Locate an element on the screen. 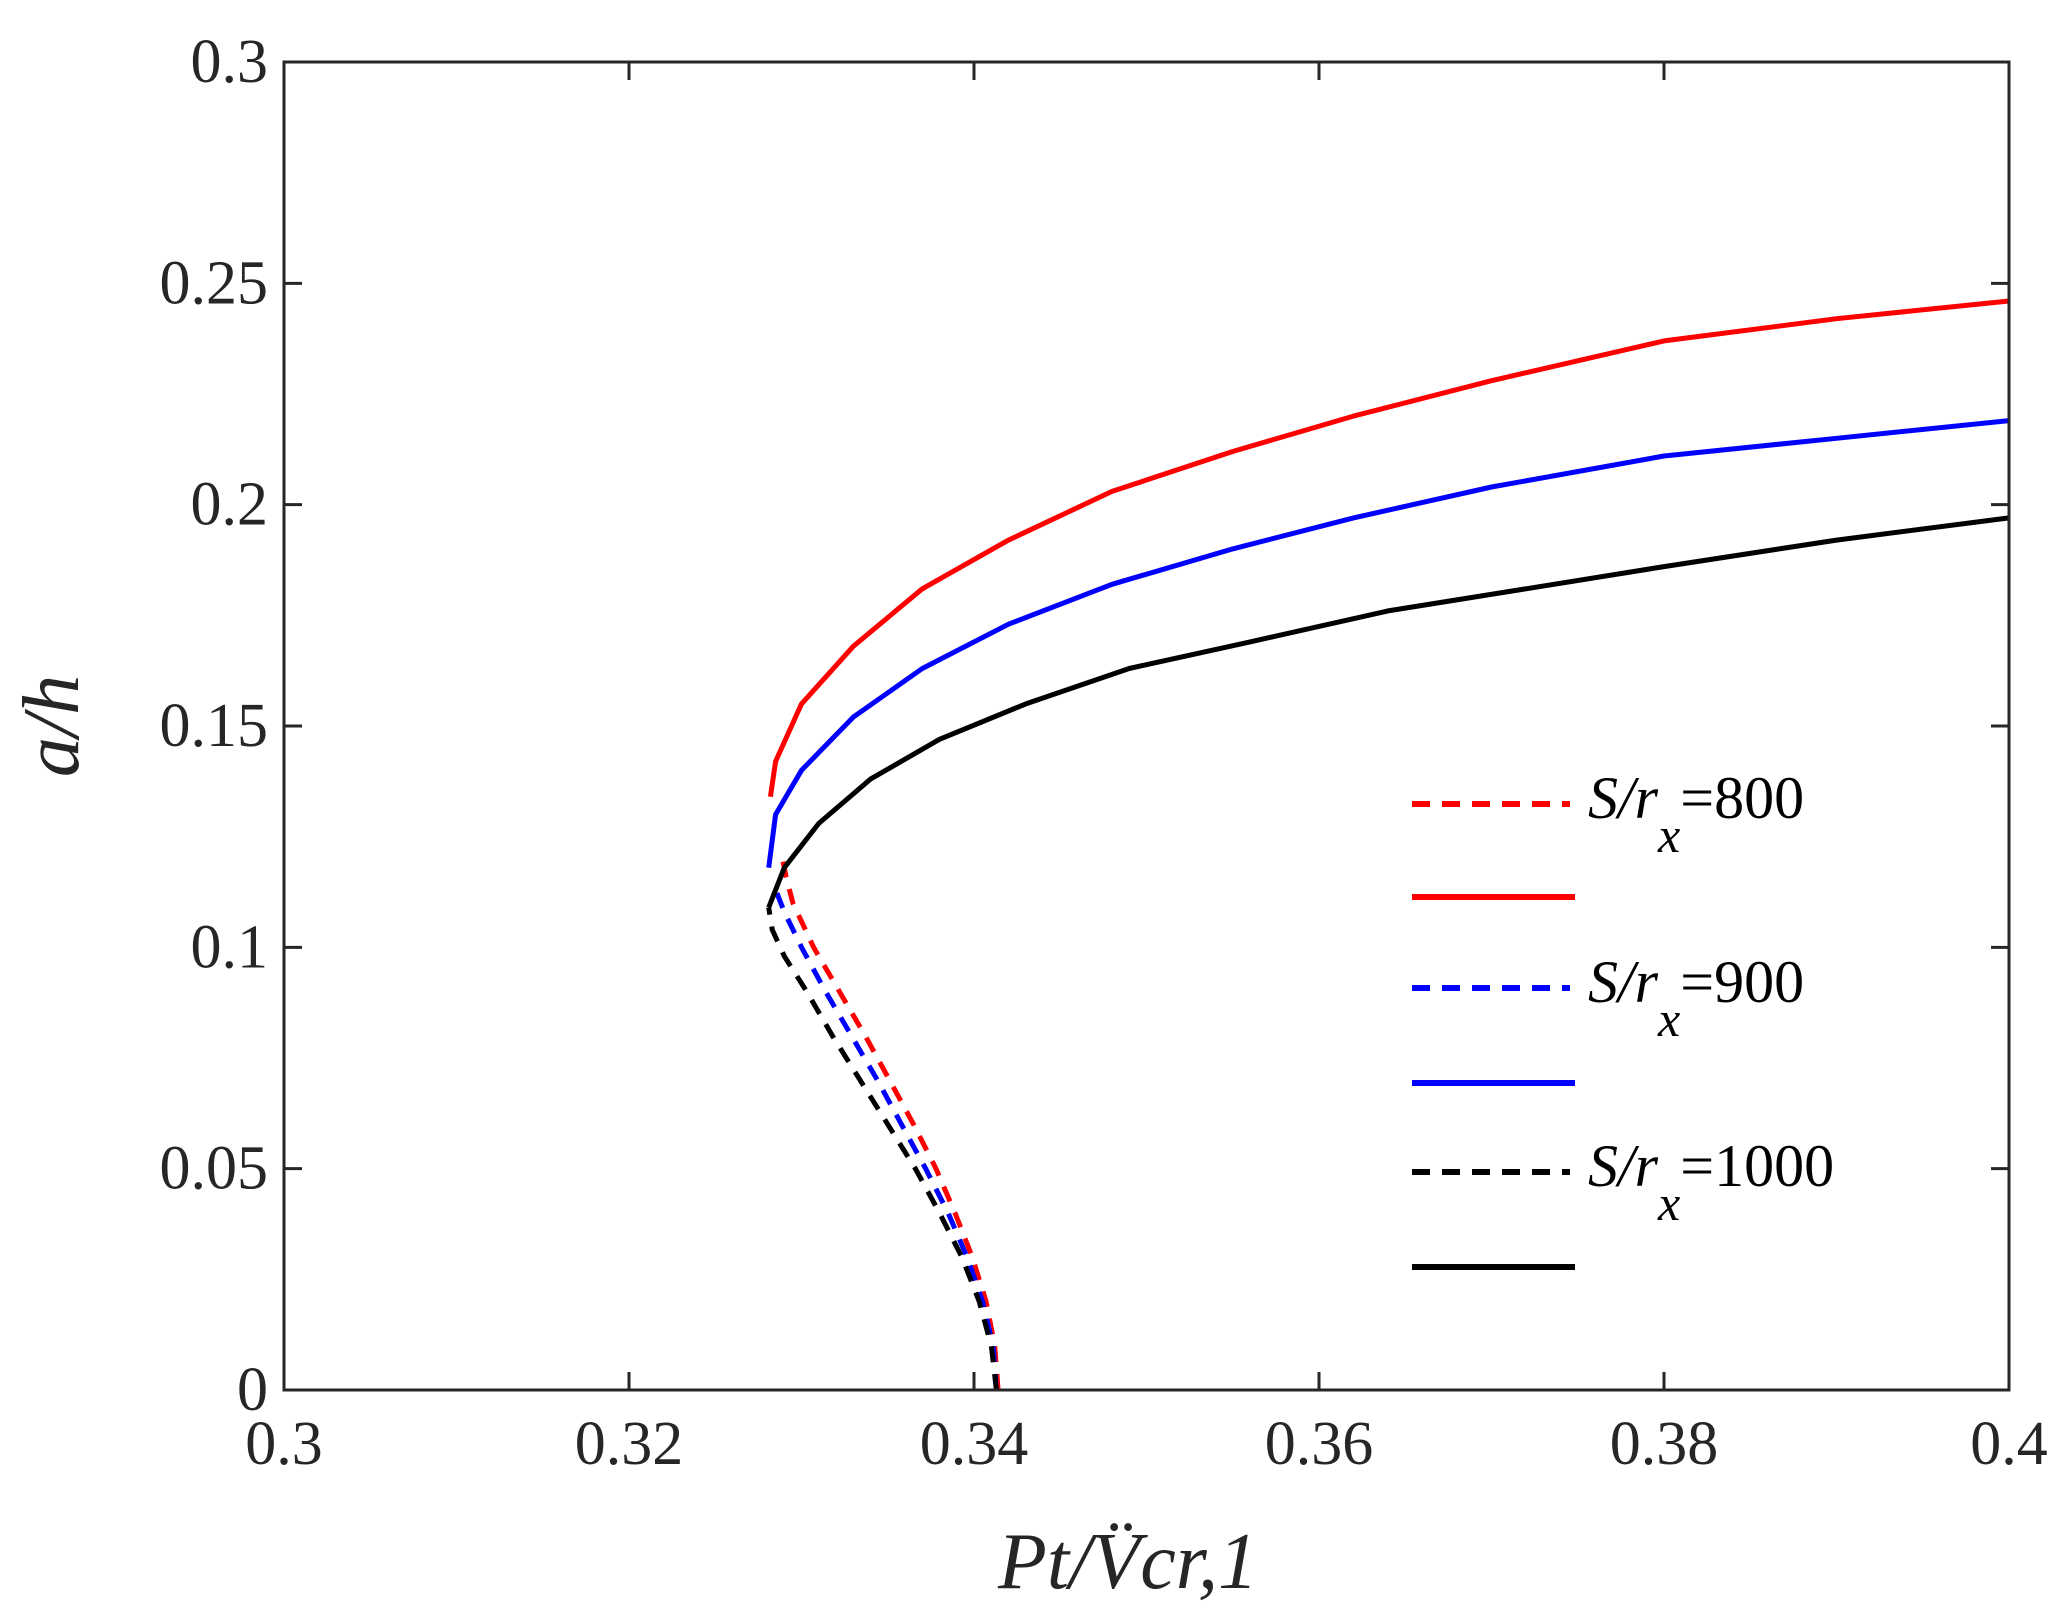  y-tick-label-0: 0 is located at coordinates (252, 1390).